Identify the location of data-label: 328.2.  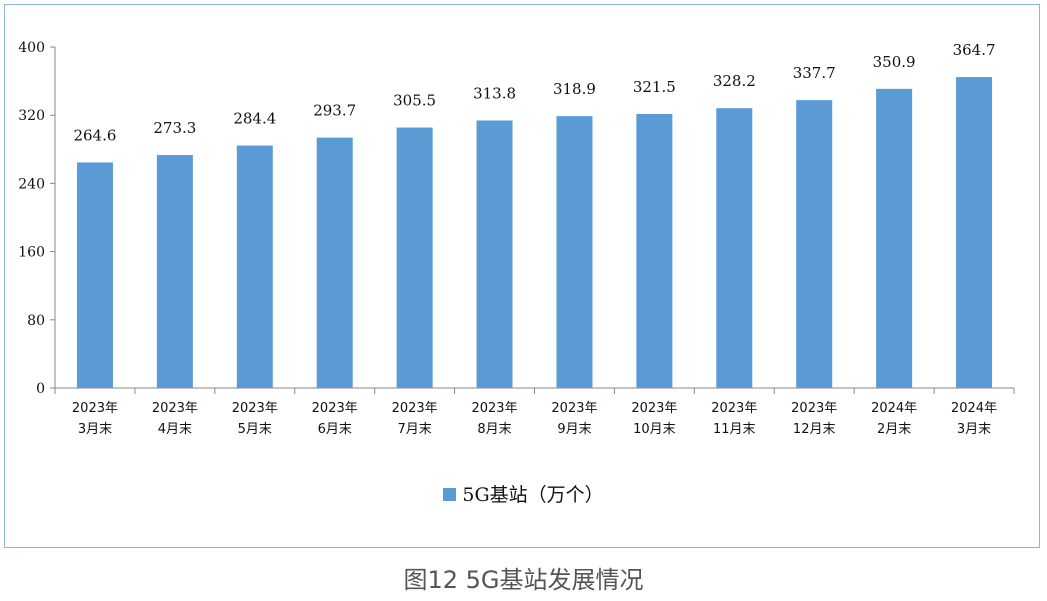
(734, 81).